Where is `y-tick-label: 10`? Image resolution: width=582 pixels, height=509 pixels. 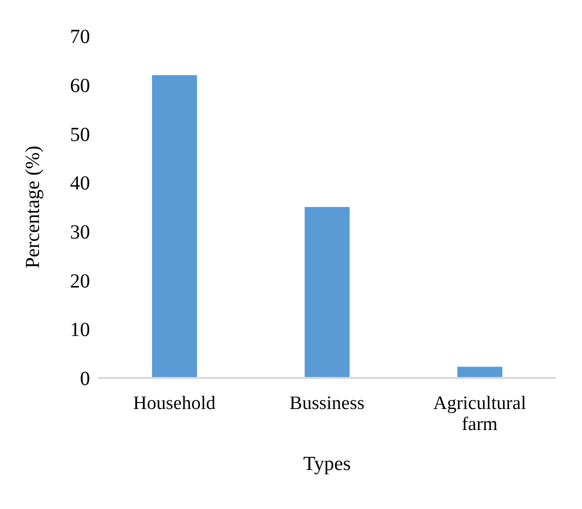 y-tick-label: 10 is located at coordinates (80, 330).